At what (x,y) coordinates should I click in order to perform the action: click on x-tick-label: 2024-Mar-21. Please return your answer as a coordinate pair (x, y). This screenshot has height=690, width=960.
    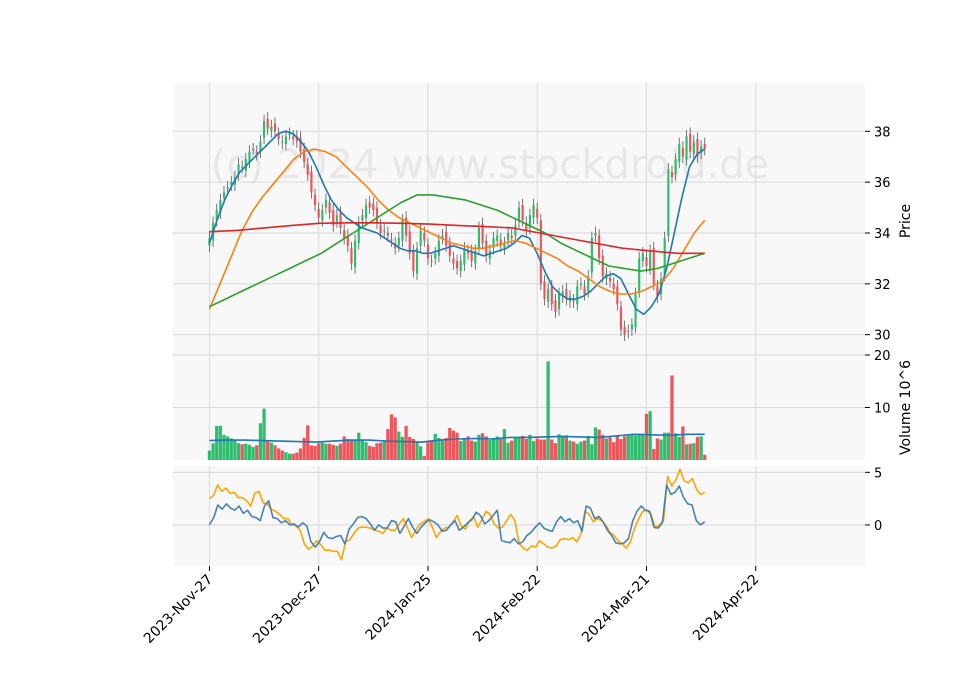
    Looking at the image, I should click on (616, 609).